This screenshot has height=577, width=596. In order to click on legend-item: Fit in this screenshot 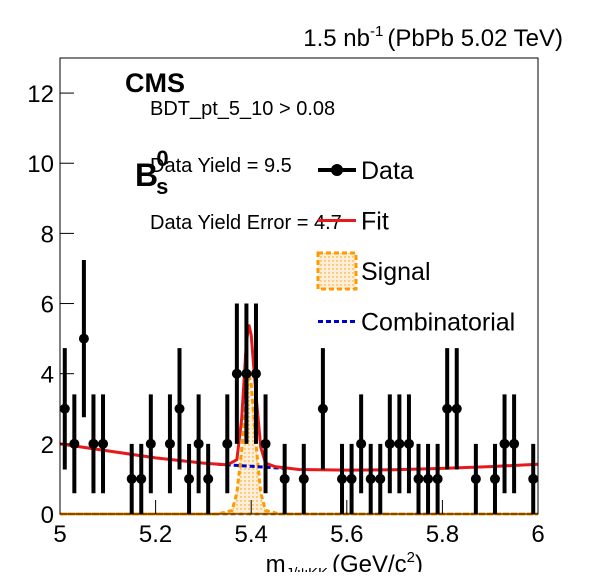, I will do `click(353, 222)`.